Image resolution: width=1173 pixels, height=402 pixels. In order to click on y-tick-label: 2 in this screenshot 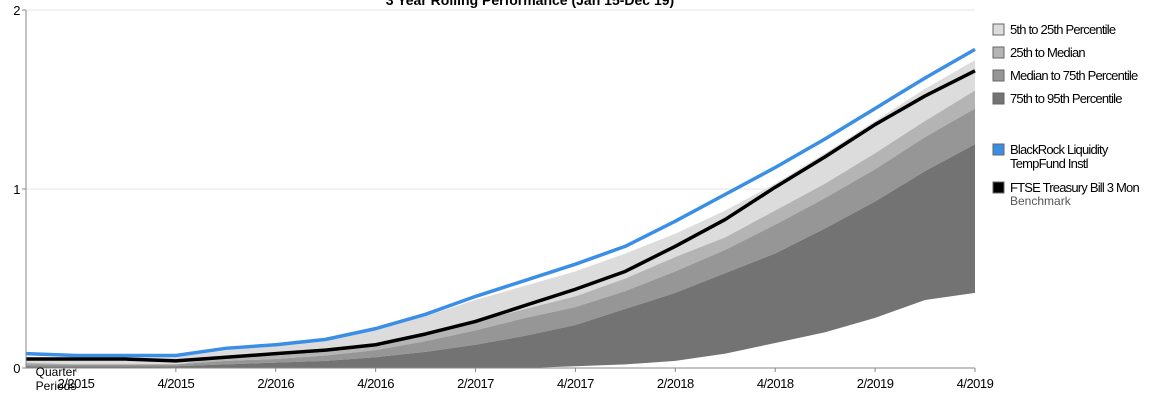, I will do `click(16, 10)`.